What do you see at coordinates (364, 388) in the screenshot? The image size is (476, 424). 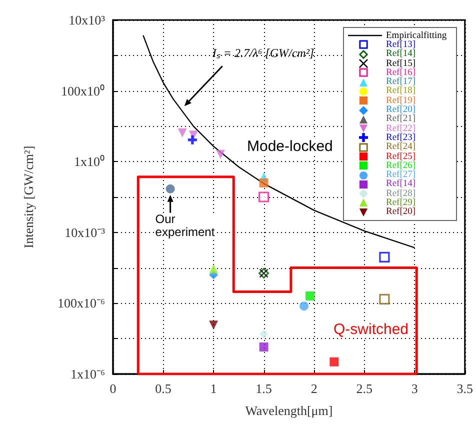 I see `x-tick-label: 2.5` at bounding box center [364, 388].